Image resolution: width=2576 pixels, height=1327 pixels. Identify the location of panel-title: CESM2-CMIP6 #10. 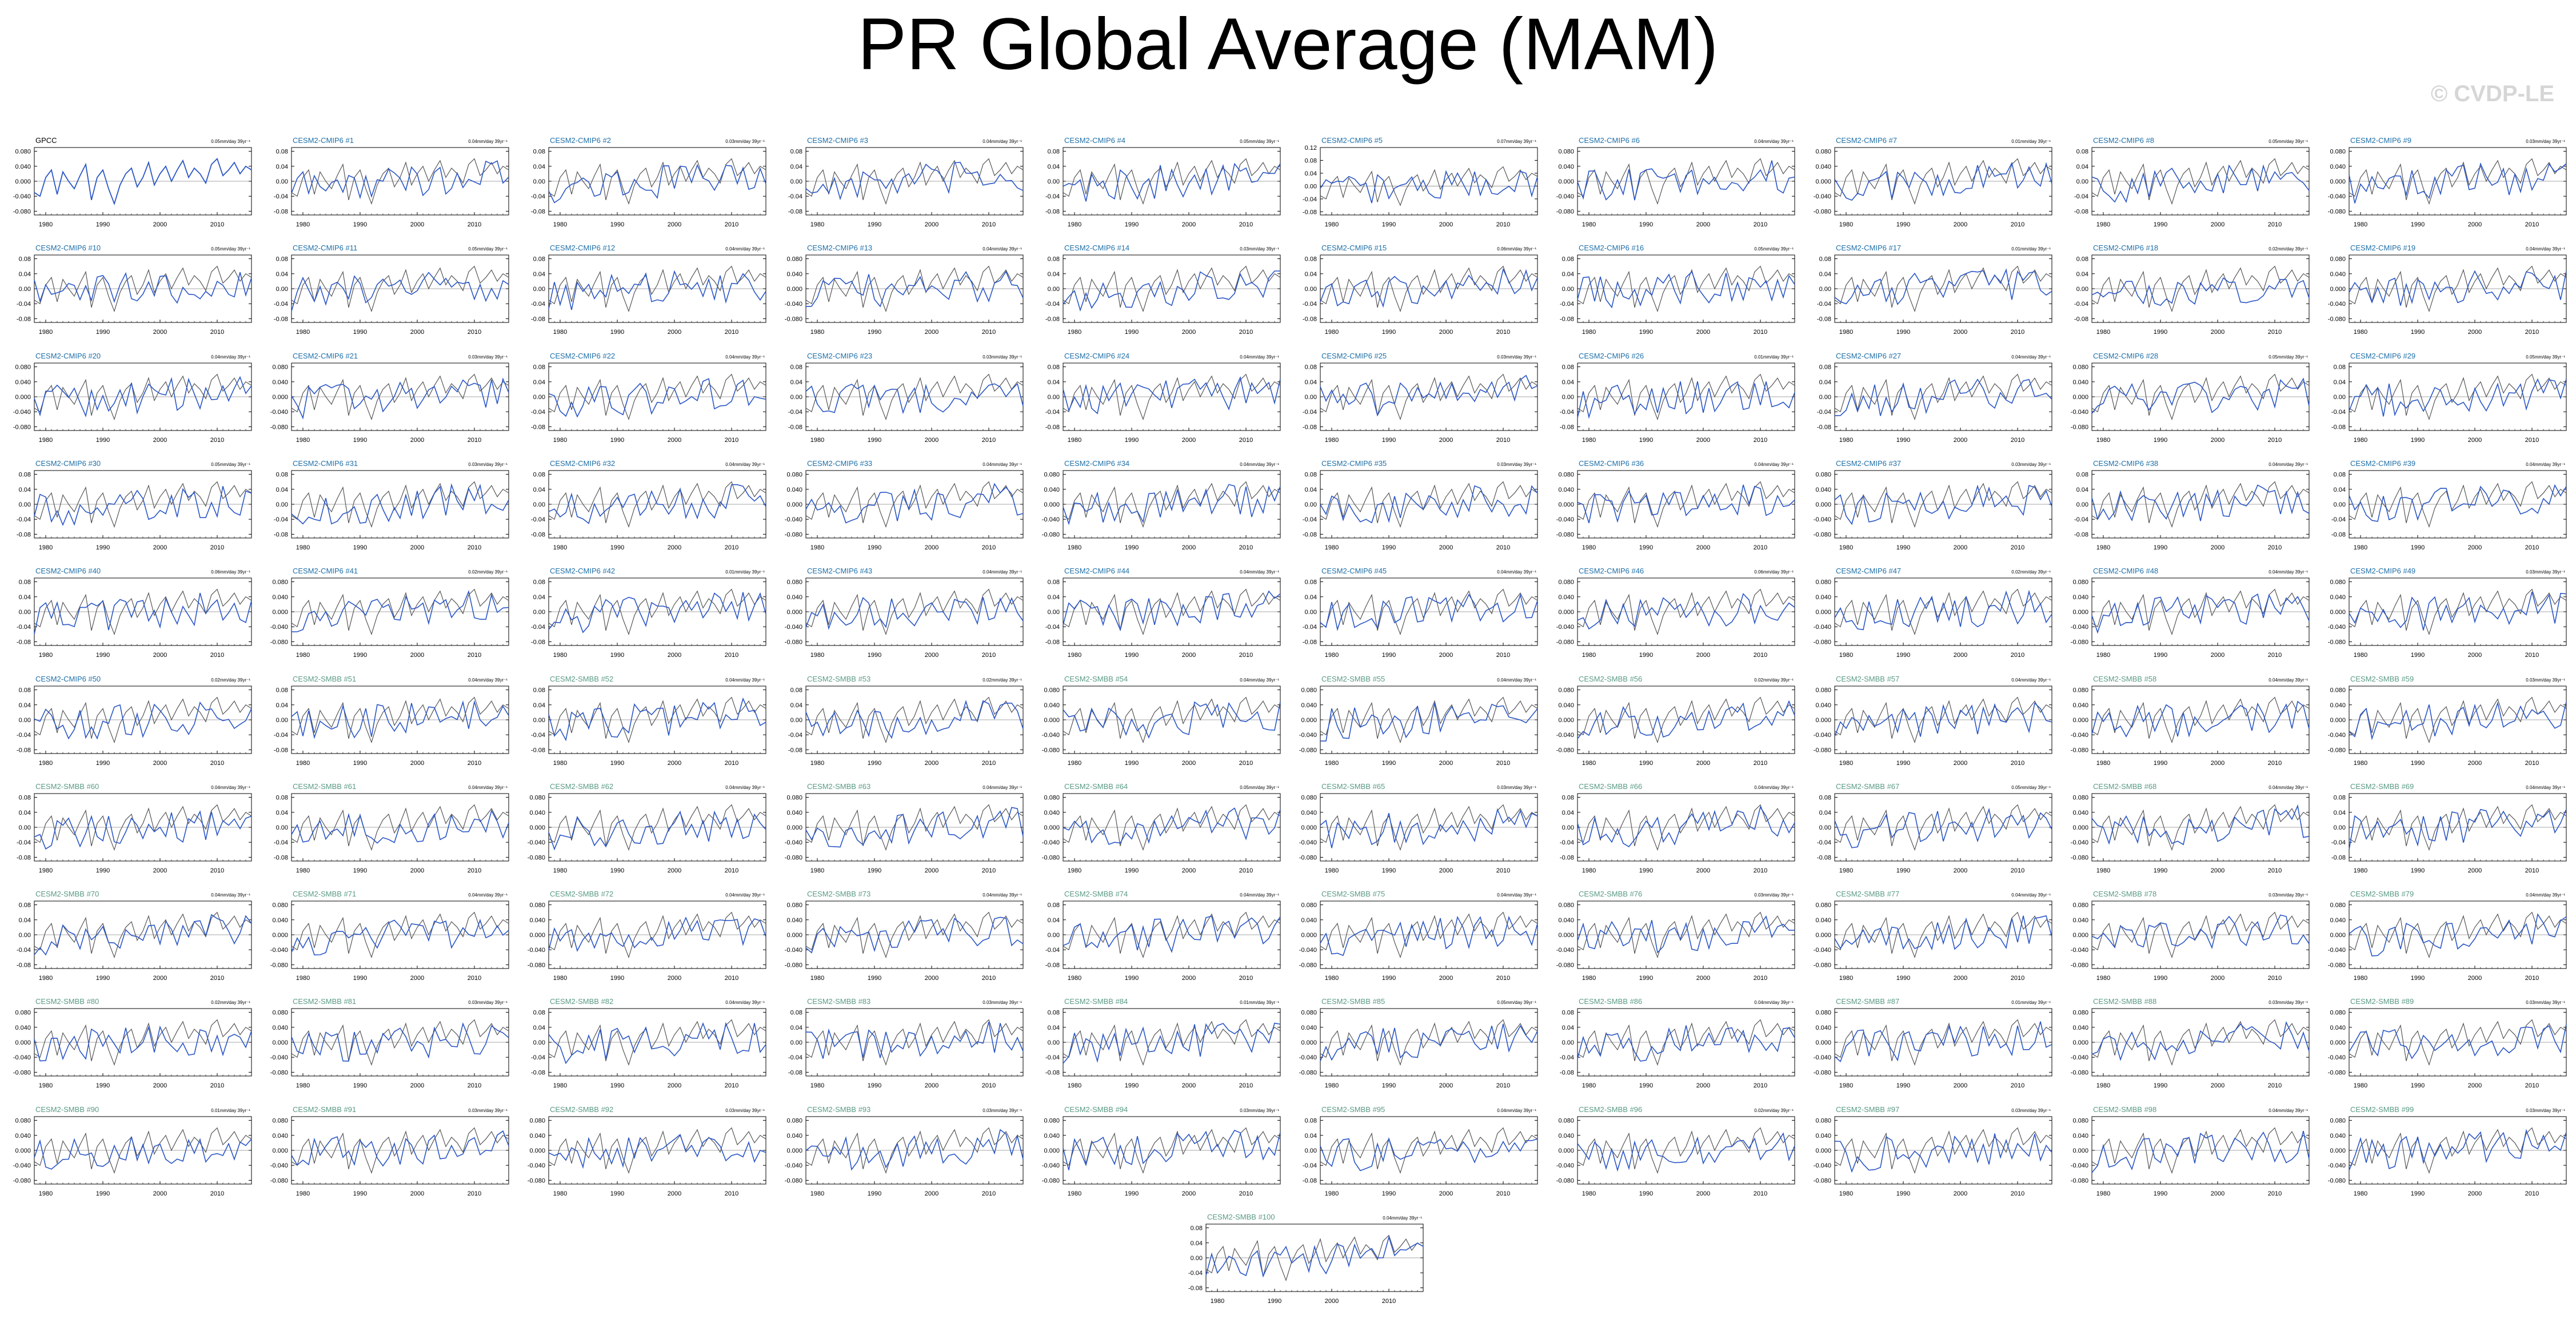
(68, 248).